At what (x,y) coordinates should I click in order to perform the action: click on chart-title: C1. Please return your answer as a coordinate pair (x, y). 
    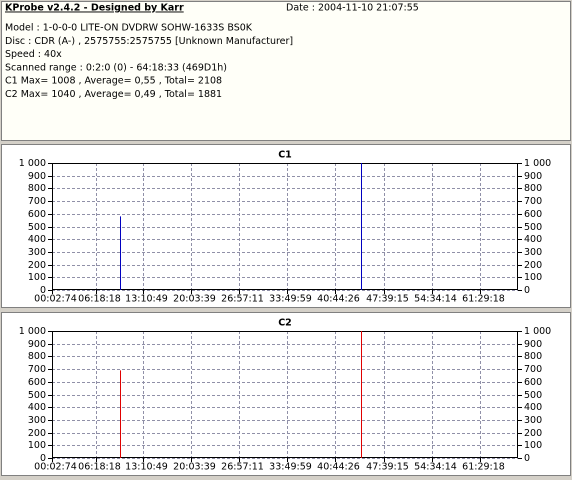
    Looking at the image, I should click on (285, 155).